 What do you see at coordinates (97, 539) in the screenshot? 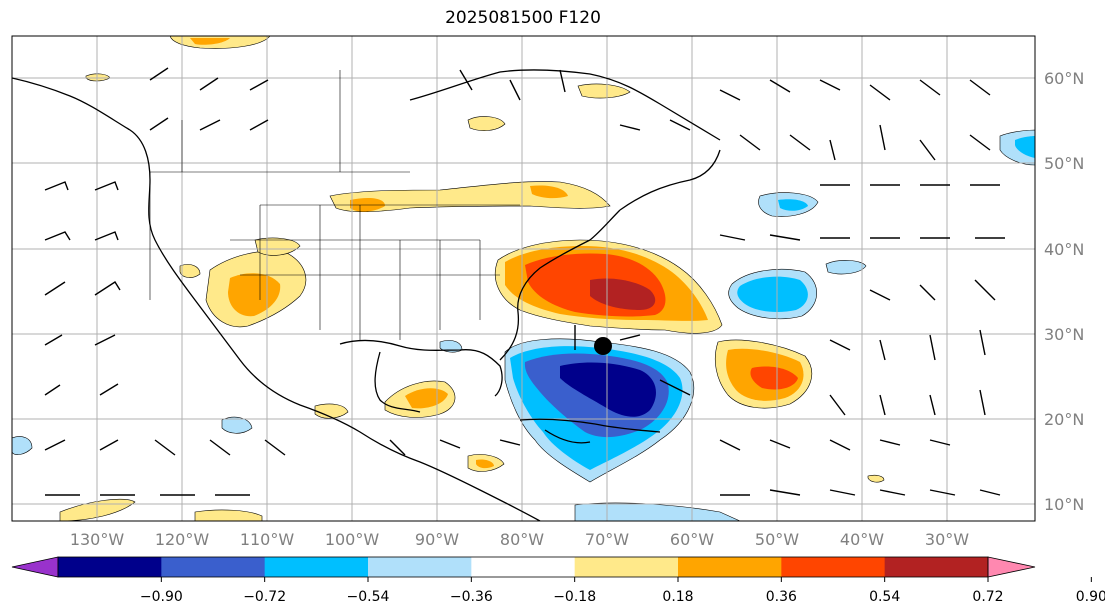
I see `lon-label-130: 130°W` at bounding box center [97, 539].